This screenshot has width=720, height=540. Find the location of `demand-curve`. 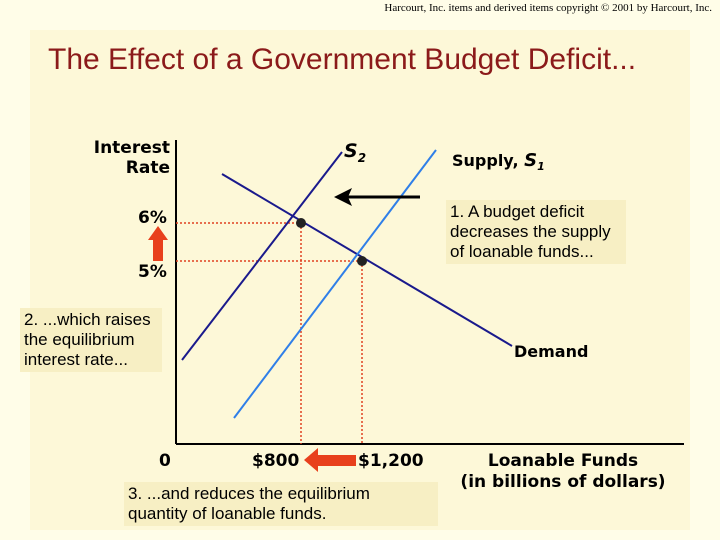

demand-curve is located at coordinates (367, 260).